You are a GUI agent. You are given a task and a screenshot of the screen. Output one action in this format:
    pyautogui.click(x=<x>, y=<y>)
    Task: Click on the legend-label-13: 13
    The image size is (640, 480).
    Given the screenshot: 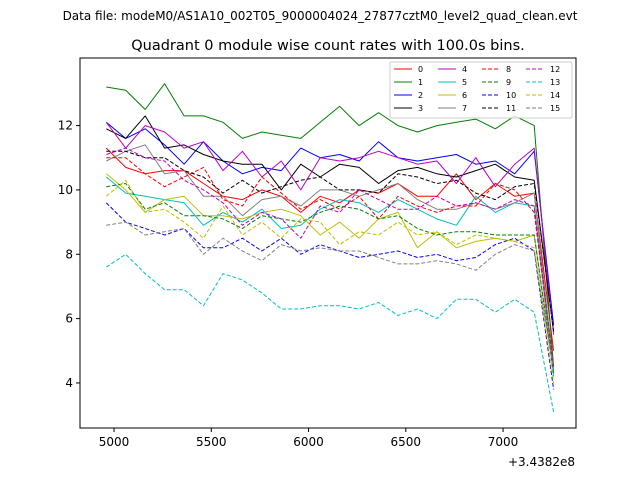 What is the action you would take?
    pyautogui.click(x=555, y=82)
    